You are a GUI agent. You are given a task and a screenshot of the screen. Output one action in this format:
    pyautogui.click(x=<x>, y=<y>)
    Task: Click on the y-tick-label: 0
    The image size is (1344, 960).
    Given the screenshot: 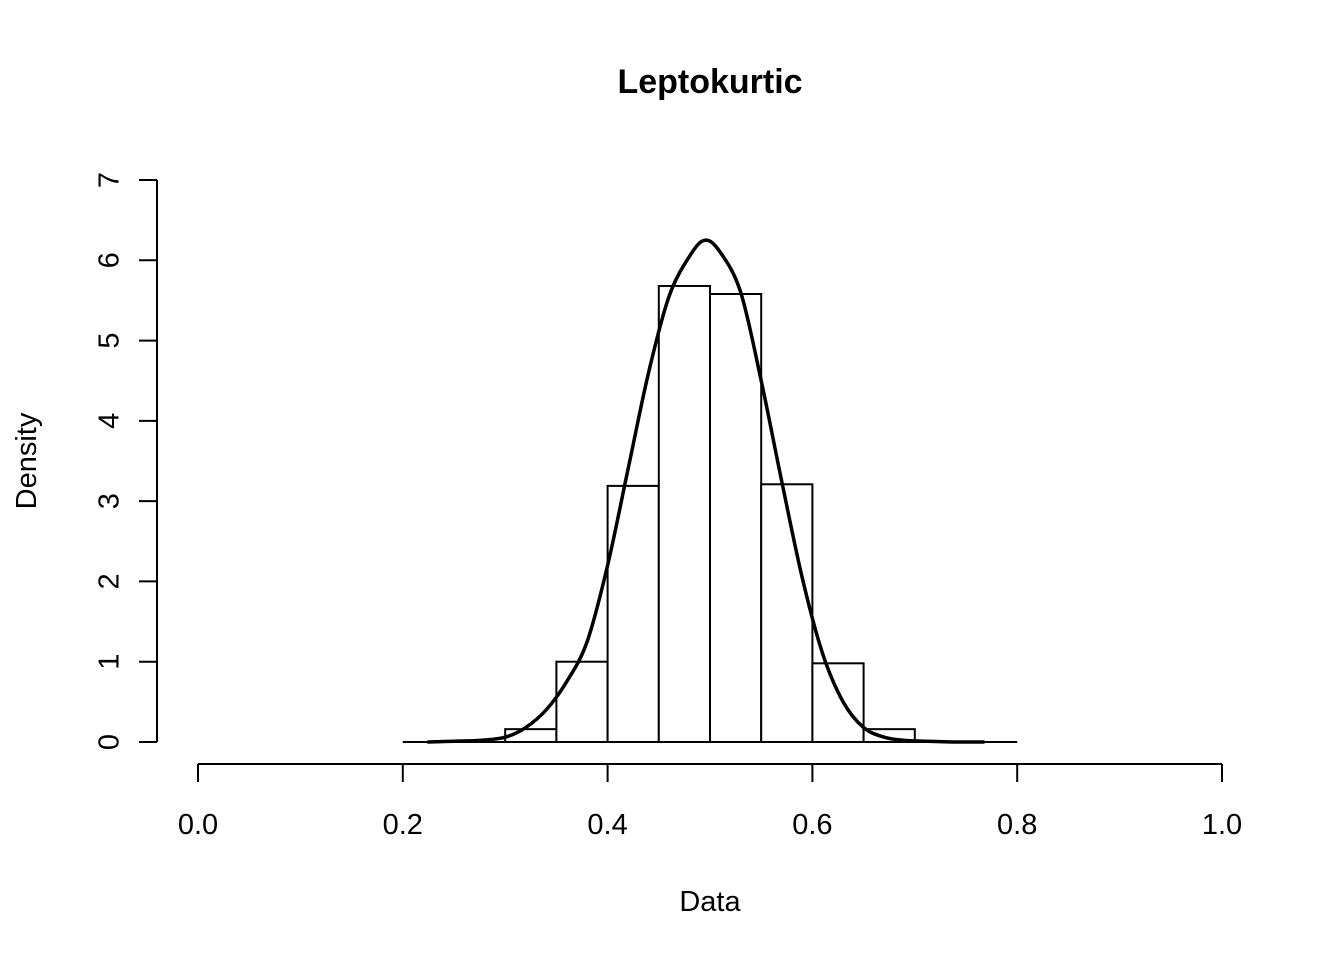 What is the action you would take?
    pyautogui.click(x=110, y=742)
    